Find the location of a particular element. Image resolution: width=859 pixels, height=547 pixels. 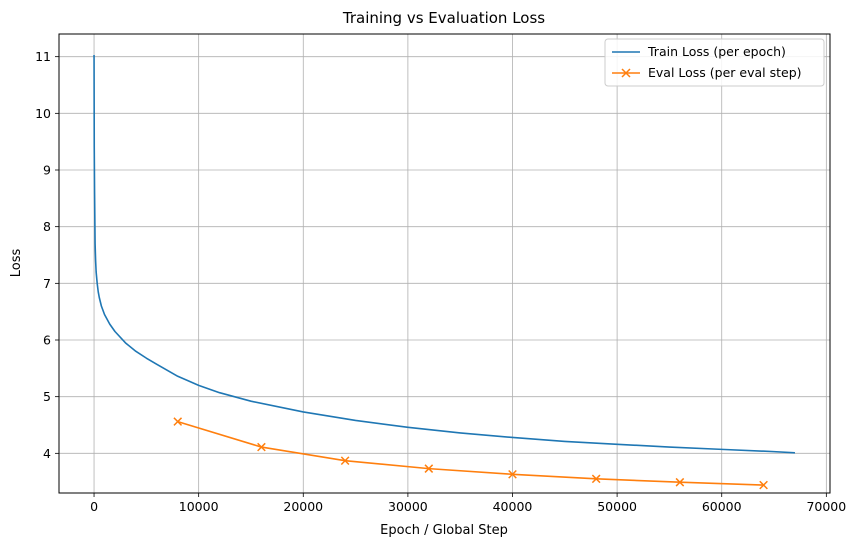

chart-title: Training vs Evaluation Loss is located at coordinates (443, 18).